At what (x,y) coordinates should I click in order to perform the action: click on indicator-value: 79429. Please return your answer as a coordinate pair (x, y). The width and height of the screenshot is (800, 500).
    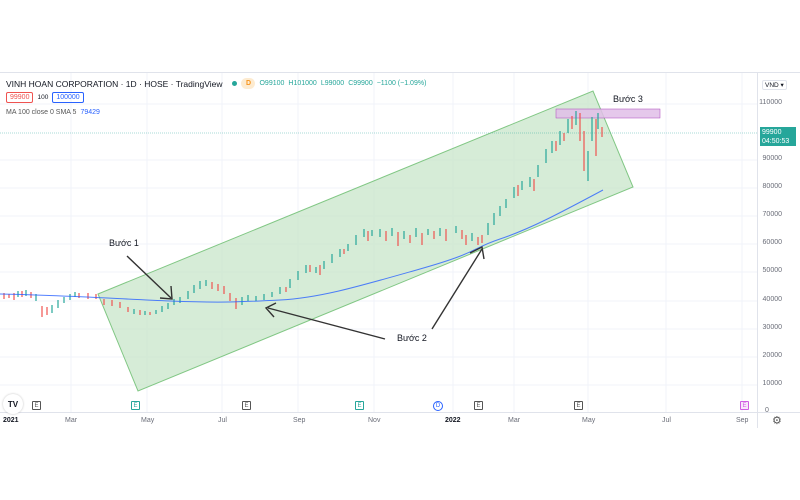
    Looking at the image, I should click on (90, 112).